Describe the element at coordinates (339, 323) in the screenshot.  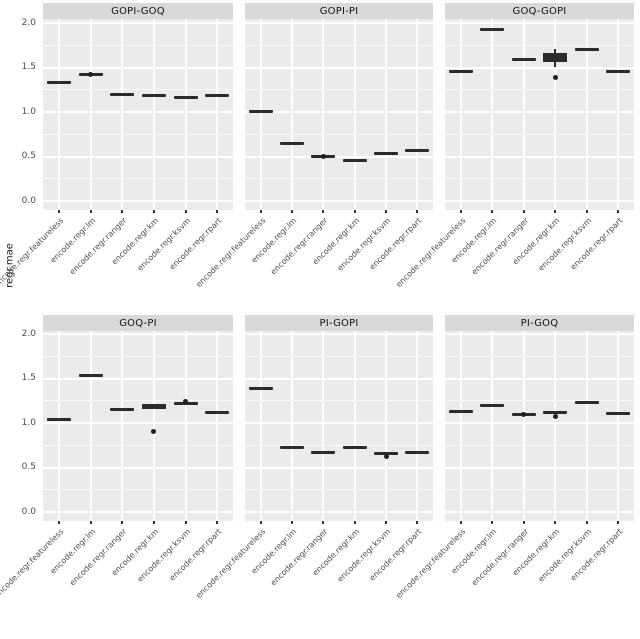
I see `facet-strip-label: PI-GOPI` at that location.